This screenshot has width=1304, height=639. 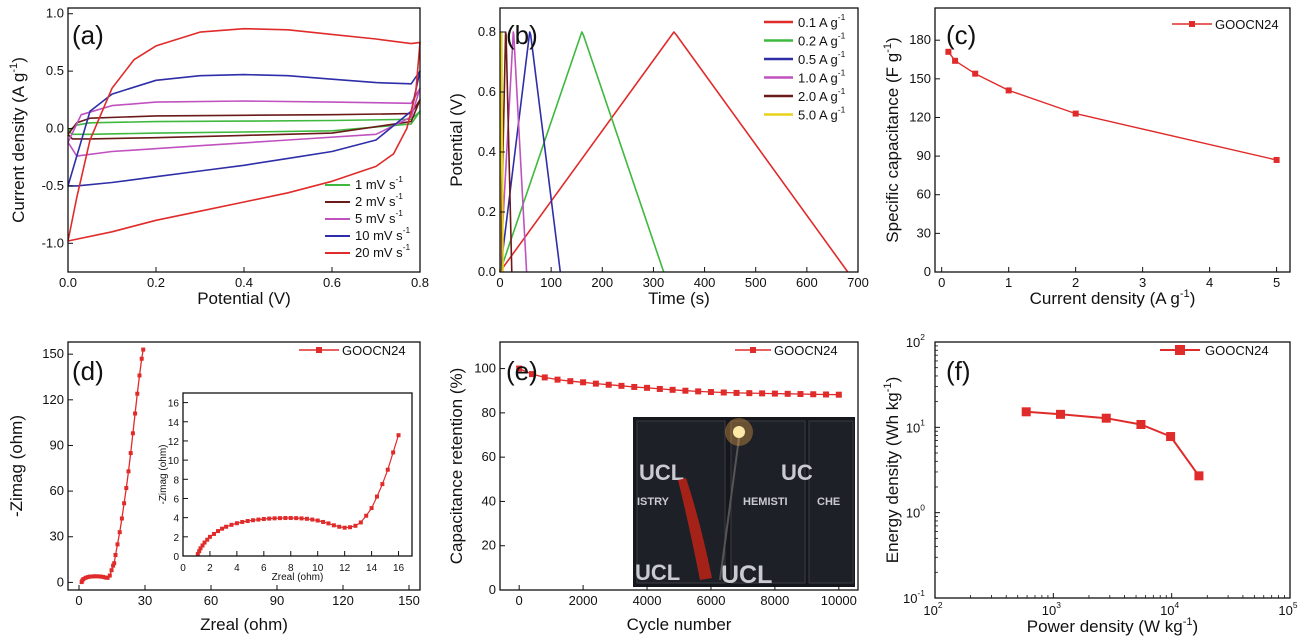 What do you see at coordinates (343, 600) in the screenshot?
I see `x-tick-label: 120` at bounding box center [343, 600].